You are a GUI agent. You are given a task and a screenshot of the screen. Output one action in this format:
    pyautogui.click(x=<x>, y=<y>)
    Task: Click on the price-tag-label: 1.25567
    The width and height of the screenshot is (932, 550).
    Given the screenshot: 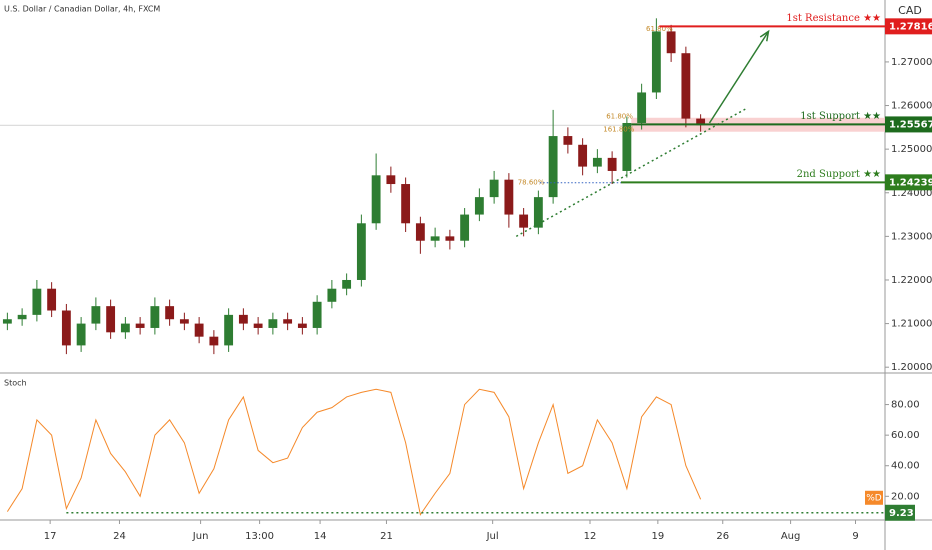 What is the action you would take?
    pyautogui.click(x=910, y=124)
    